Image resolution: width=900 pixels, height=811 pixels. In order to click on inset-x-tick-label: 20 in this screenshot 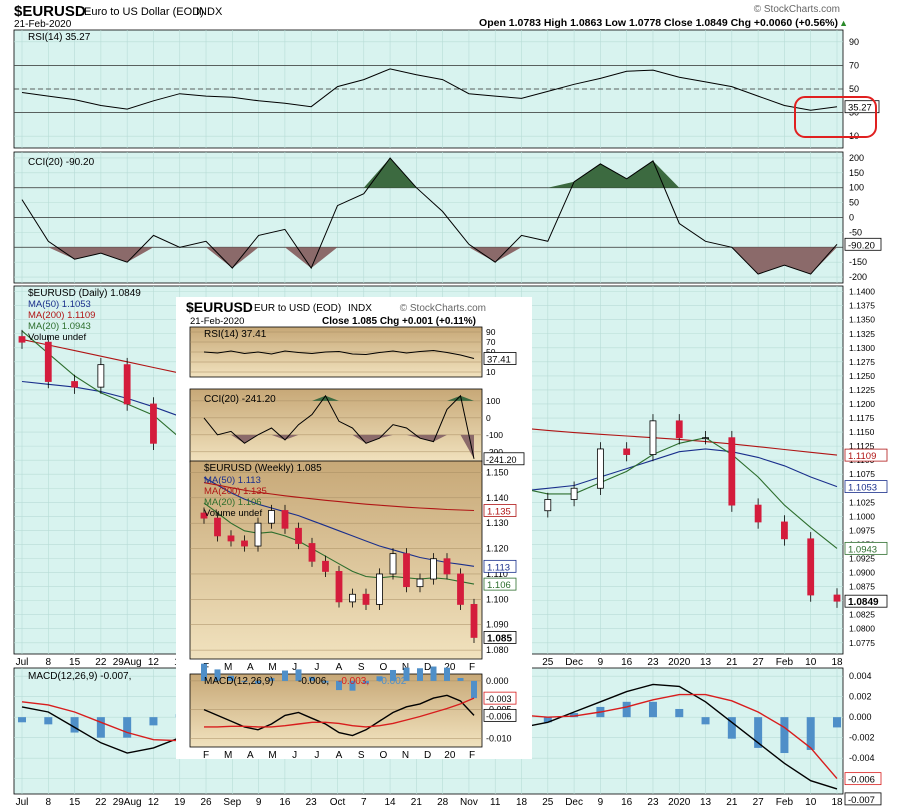, I will do `click(450, 667)`.